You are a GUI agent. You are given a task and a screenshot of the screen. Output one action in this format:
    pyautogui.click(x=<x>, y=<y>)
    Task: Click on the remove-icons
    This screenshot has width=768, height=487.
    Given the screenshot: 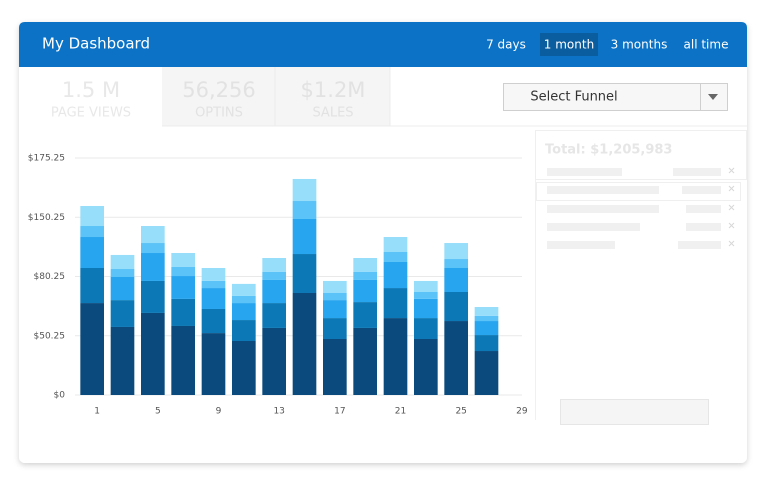 What is the action you would take?
    pyautogui.click(x=731, y=207)
    